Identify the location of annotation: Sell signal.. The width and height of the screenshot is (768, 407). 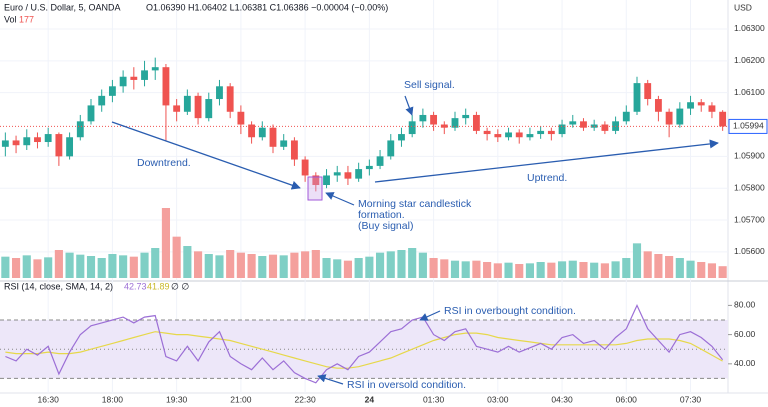
(429, 85).